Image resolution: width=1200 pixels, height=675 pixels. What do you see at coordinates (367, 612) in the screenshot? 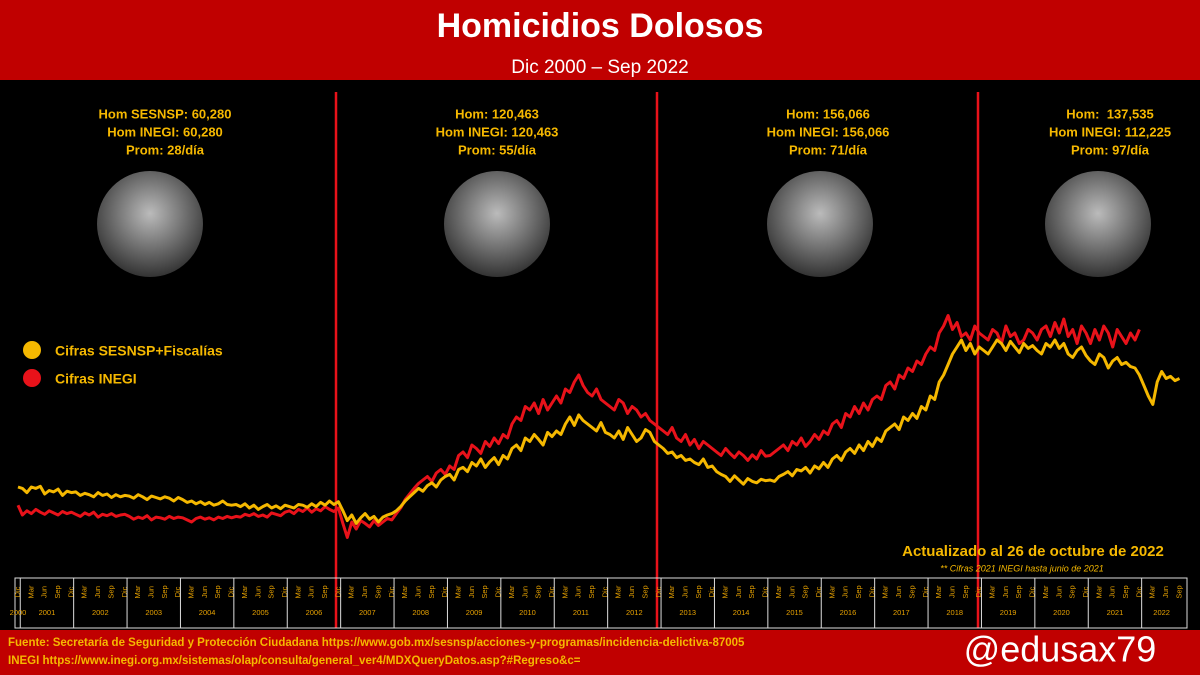
I see `year-label: 2007` at bounding box center [367, 612].